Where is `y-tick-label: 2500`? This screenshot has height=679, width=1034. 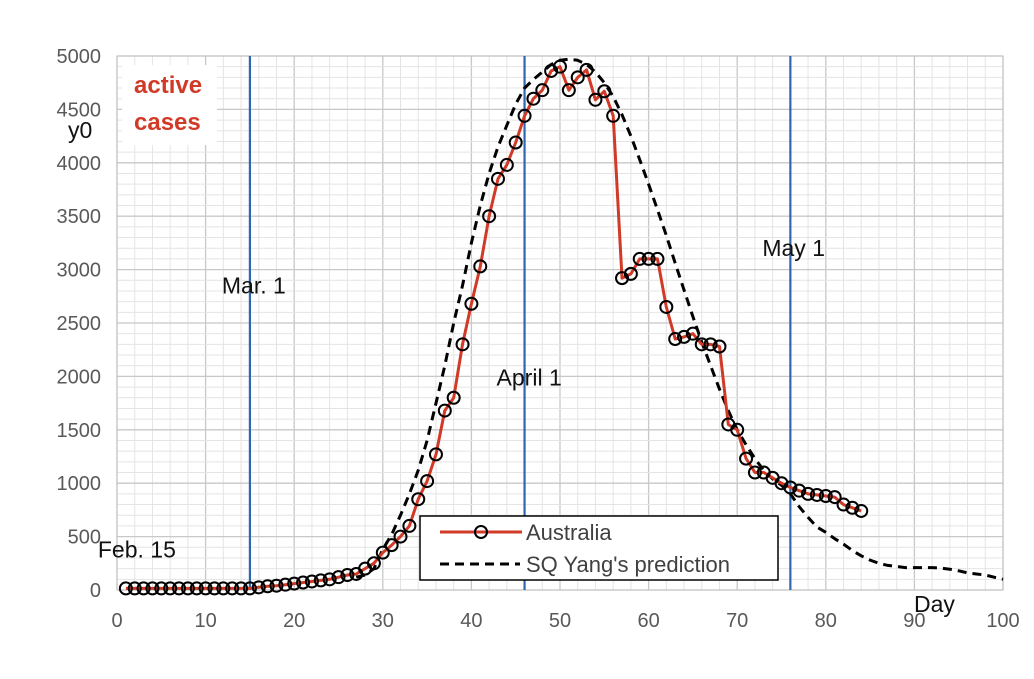 y-tick-label: 2500 is located at coordinates (79, 324).